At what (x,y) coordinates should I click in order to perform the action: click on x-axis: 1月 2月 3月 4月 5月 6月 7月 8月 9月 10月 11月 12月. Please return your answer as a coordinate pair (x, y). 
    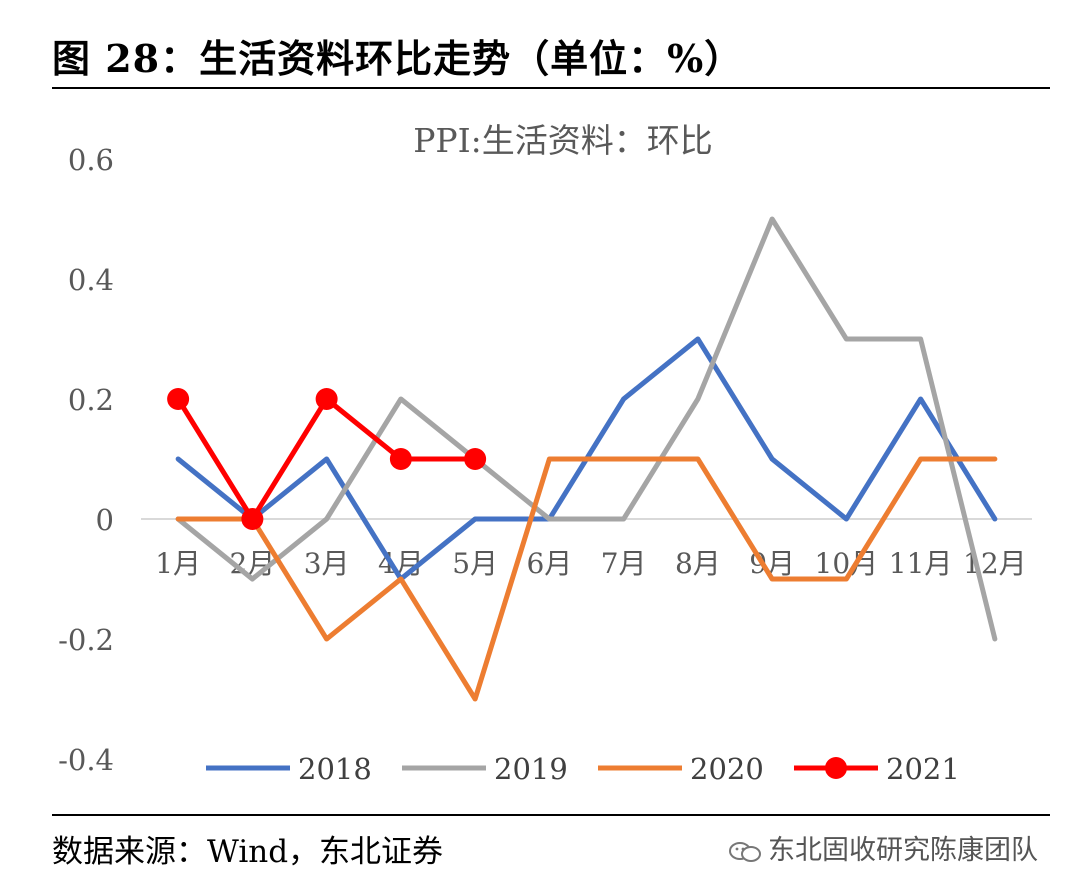
    Looking at the image, I should click on (586, 549).